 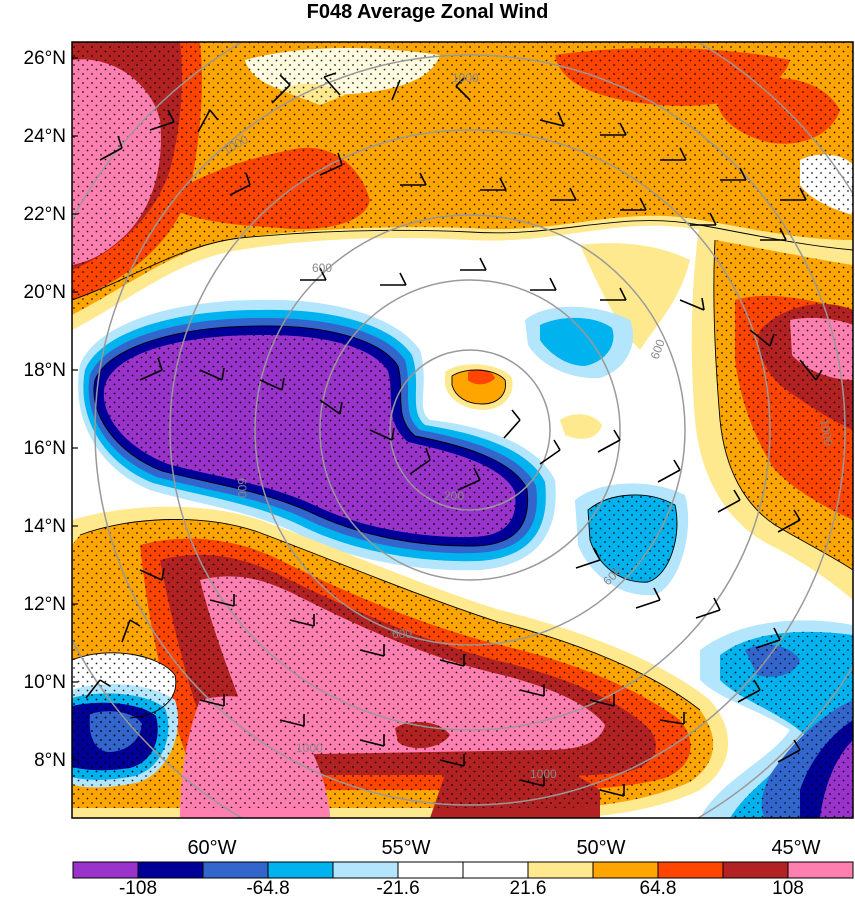 I want to click on lat-label-22n: 22°N, so click(x=45, y=214).